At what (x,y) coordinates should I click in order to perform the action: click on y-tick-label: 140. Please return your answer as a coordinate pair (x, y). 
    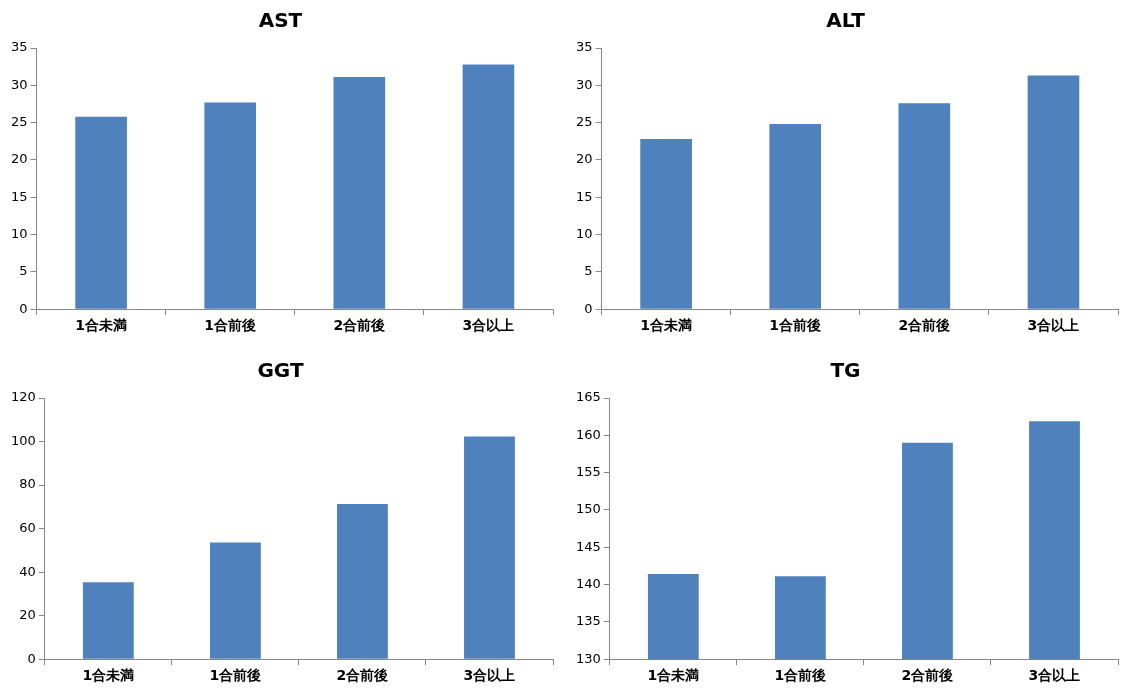
    Looking at the image, I should click on (588, 583).